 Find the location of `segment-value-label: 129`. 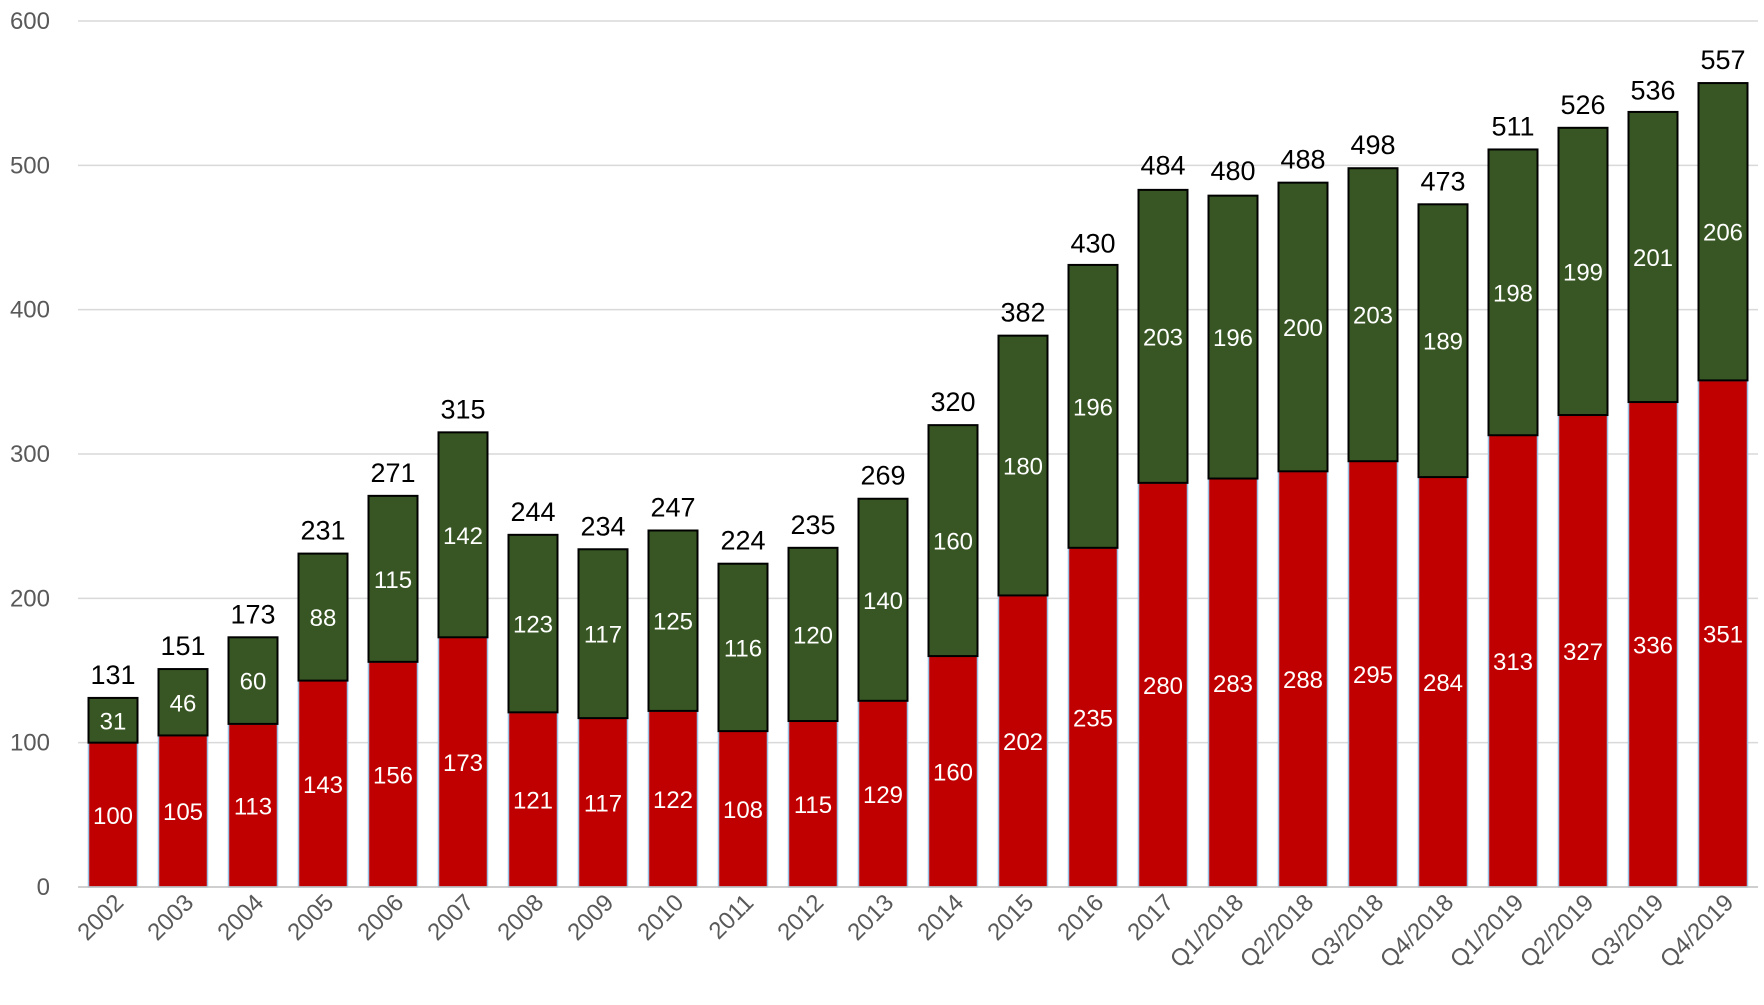

segment-value-label: 129 is located at coordinates (883, 795).